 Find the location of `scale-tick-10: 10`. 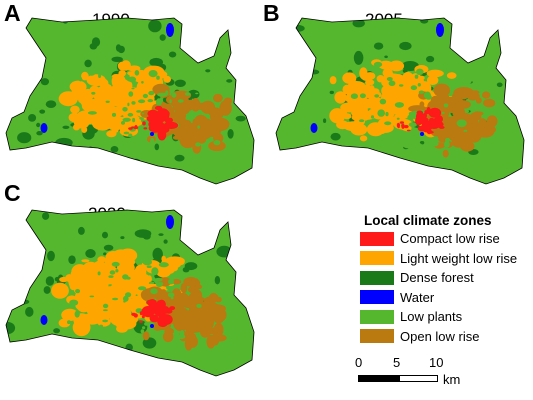

scale-tick-10: 10 is located at coordinates (436, 362).